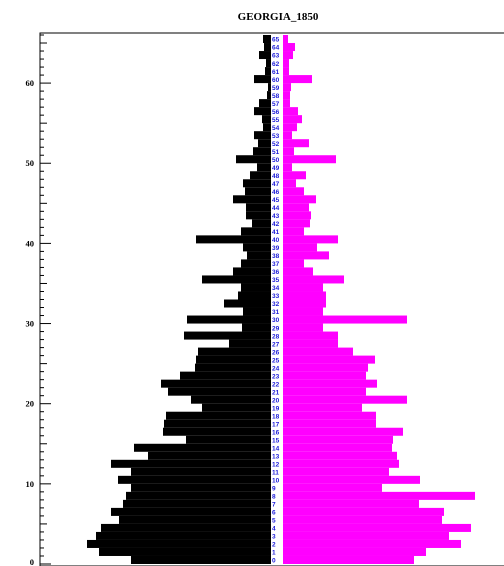 This screenshot has height=566, width=504. I want to click on age-label-28: 28, so click(276, 336).